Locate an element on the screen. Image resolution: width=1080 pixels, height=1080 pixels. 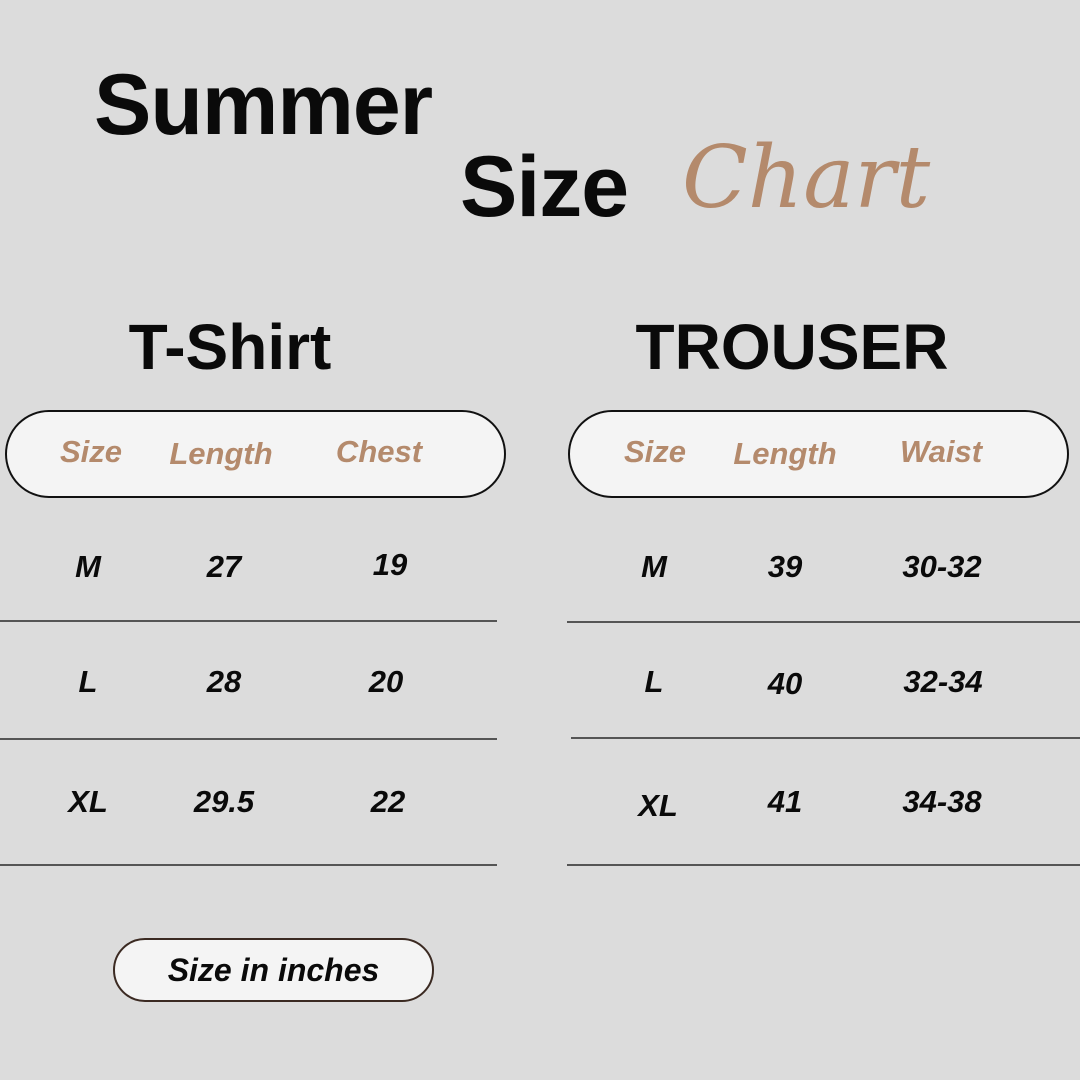
tshirt-cell: 20 is located at coordinates (386, 681).